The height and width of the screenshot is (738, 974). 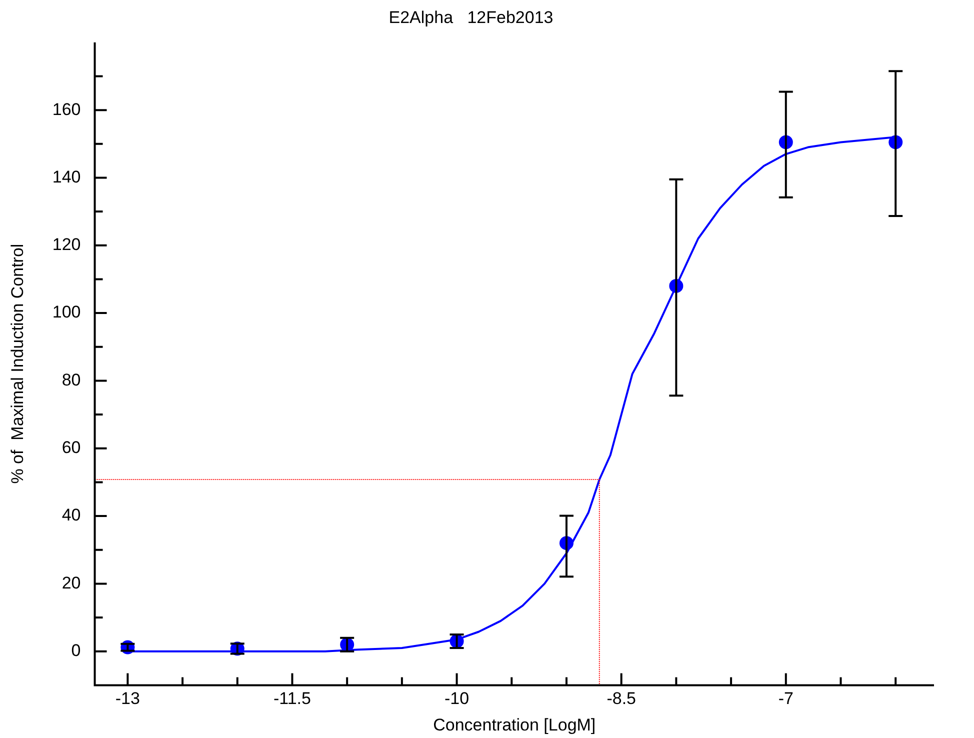 I want to click on x-tick-label: -10, so click(x=457, y=698).